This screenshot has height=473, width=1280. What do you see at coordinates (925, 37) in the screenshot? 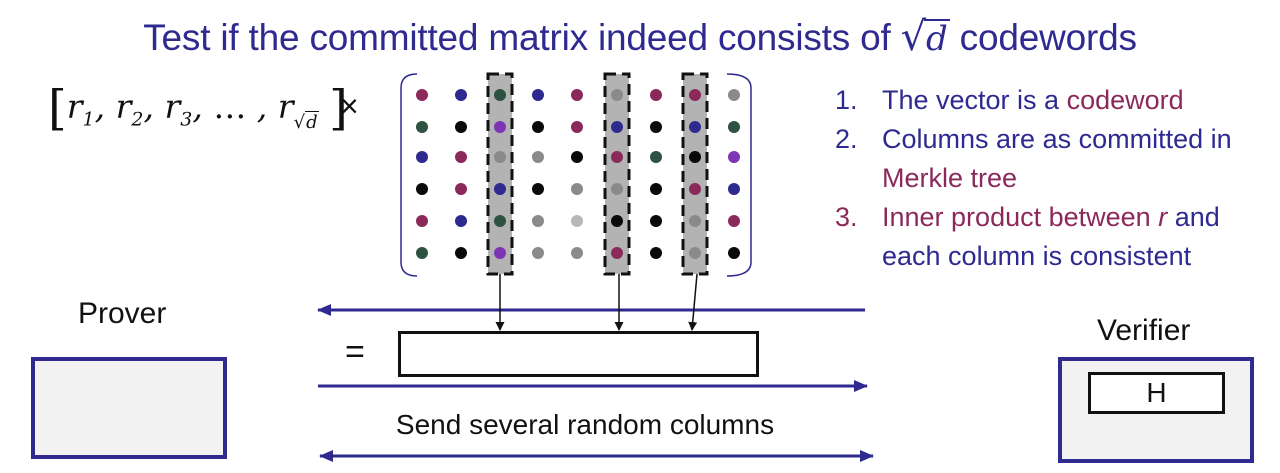
I see `sqrt-d-symbol: √d` at bounding box center [925, 37].